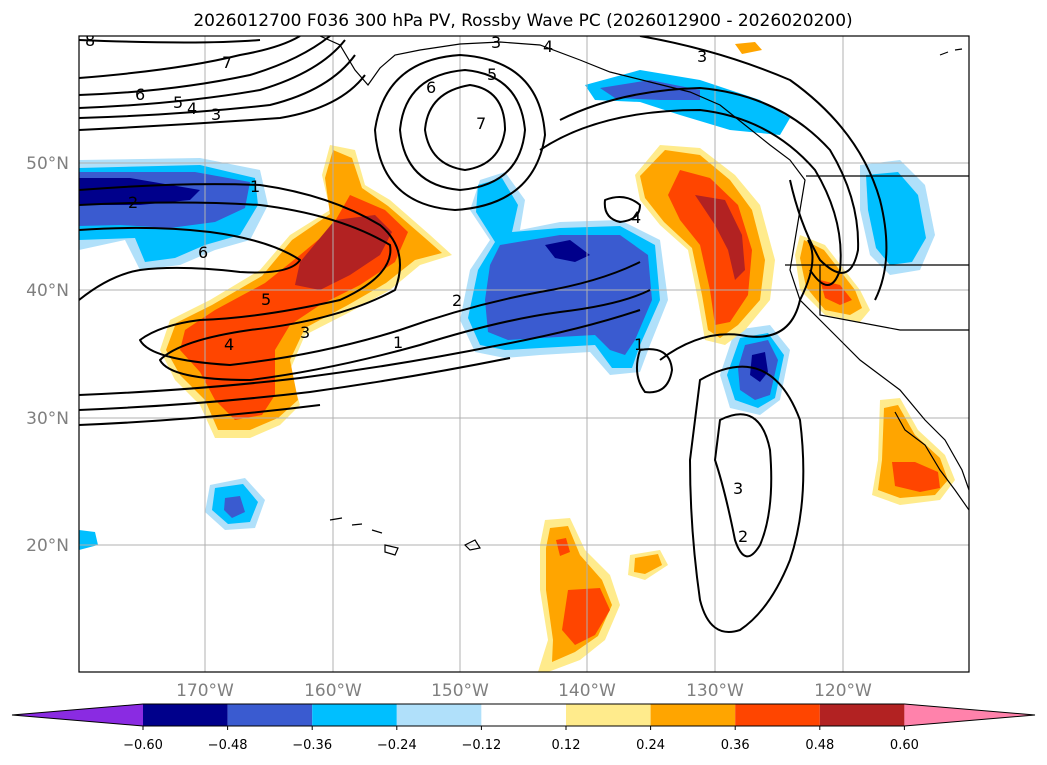 The image size is (1047, 765). I want to click on colorbar-tick-label: 0.24, so click(650, 745).